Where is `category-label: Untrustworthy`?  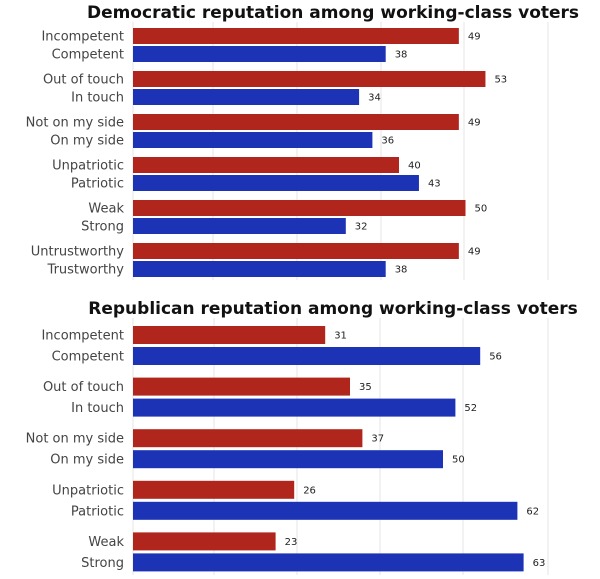 category-label: Untrustworthy is located at coordinates (78, 252).